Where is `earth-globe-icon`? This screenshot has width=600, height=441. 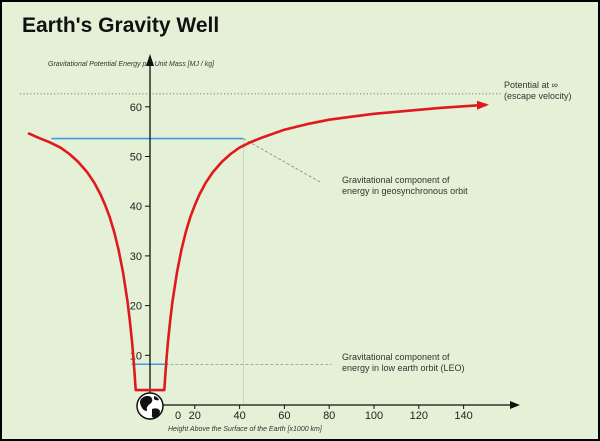 earth-globe-icon is located at coordinates (150, 406).